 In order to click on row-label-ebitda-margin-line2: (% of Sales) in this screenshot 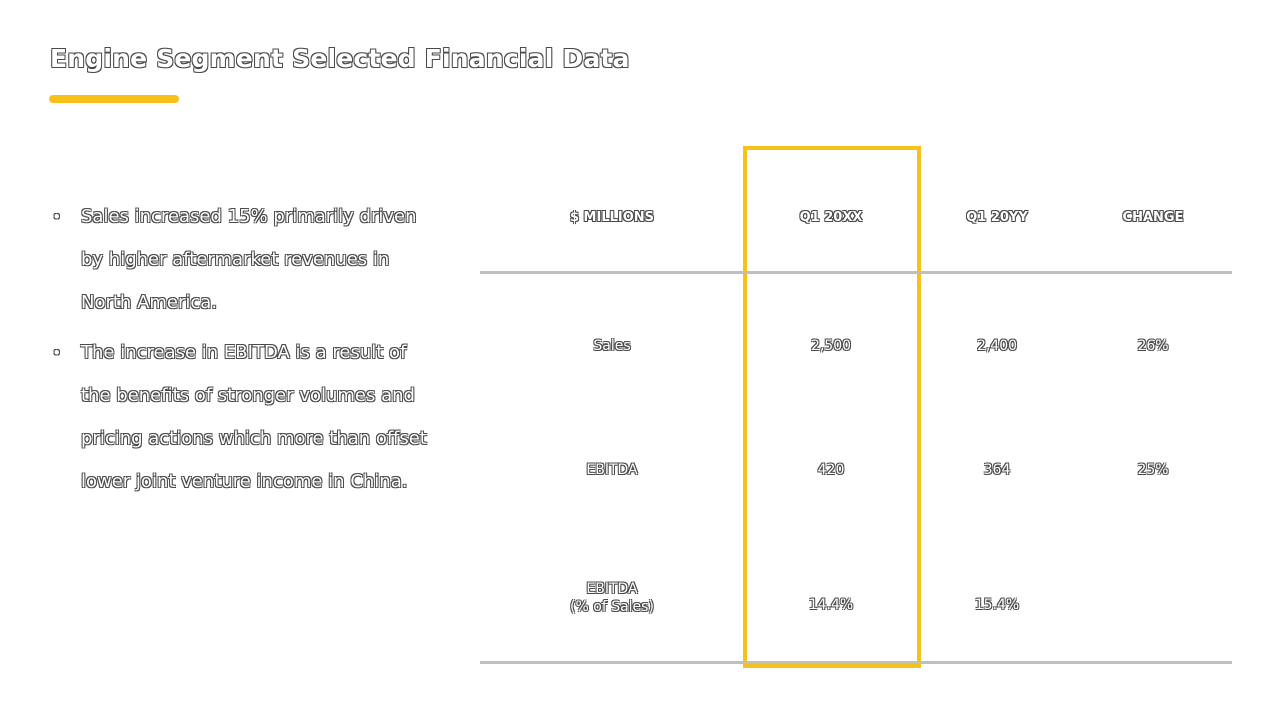, I will do `click(612, 607)`.